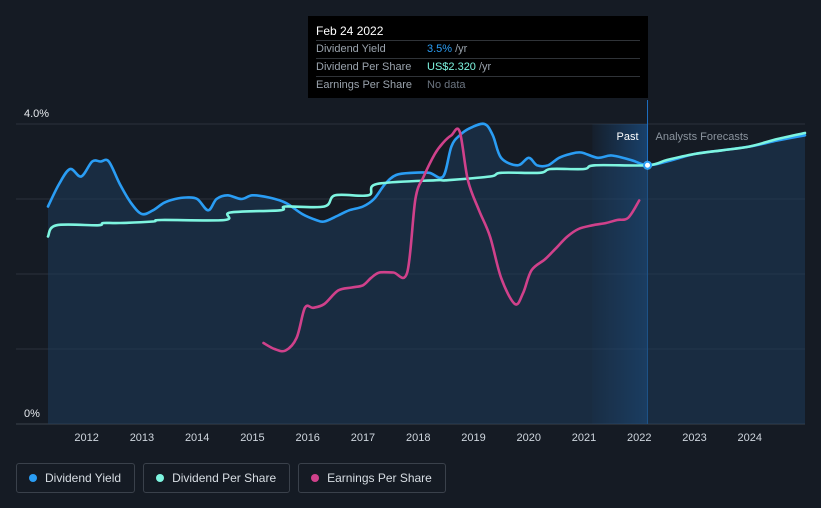 Image resolution: width=821 pixels, height=508 pixels. I want to click on x-tick-label: 2023, so click(694, 438).